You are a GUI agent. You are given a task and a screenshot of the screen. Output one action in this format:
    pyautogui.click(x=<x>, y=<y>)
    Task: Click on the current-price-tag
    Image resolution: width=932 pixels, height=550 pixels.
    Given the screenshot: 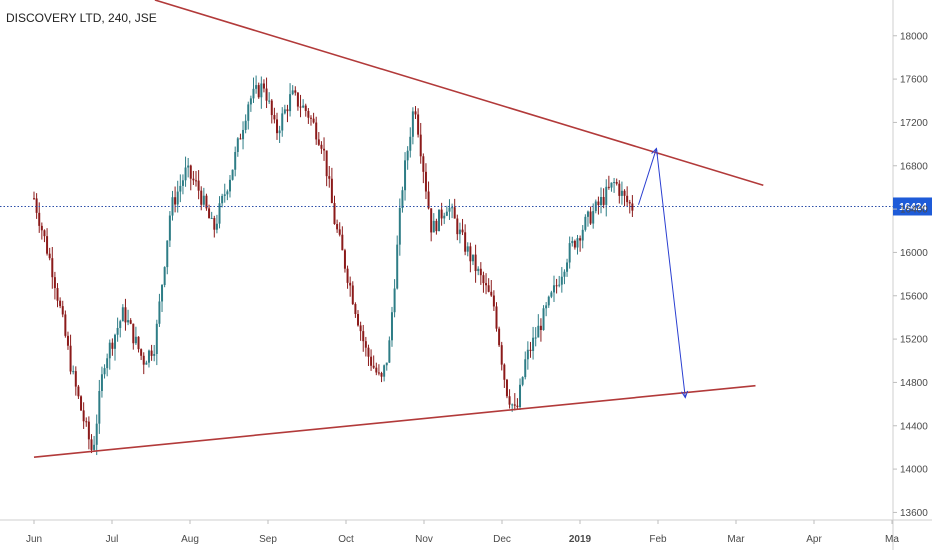 What is the action you would take?
    pyautogui.click(x=912, y=206)
    